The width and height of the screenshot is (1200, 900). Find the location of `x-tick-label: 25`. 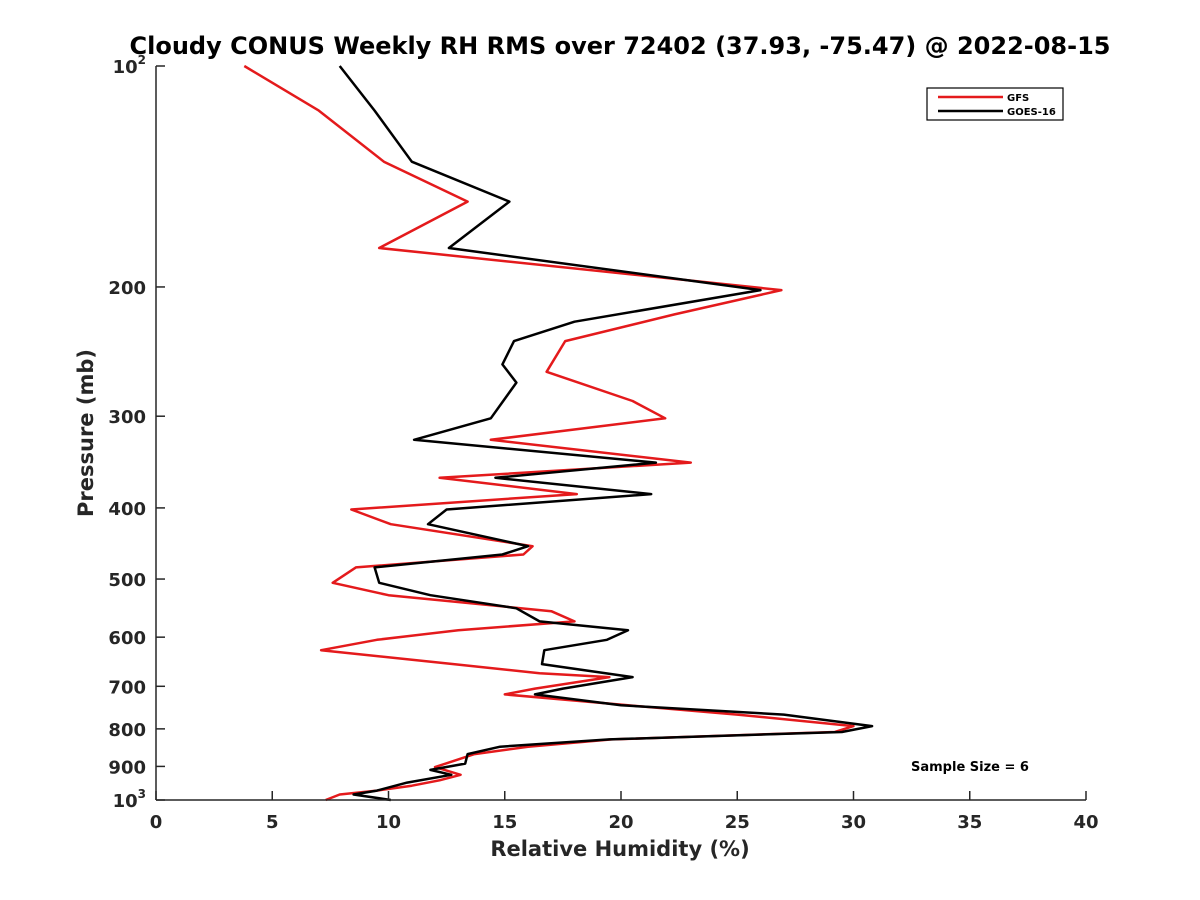

x-tick-label: 25 is located at coordinates (737, 822).